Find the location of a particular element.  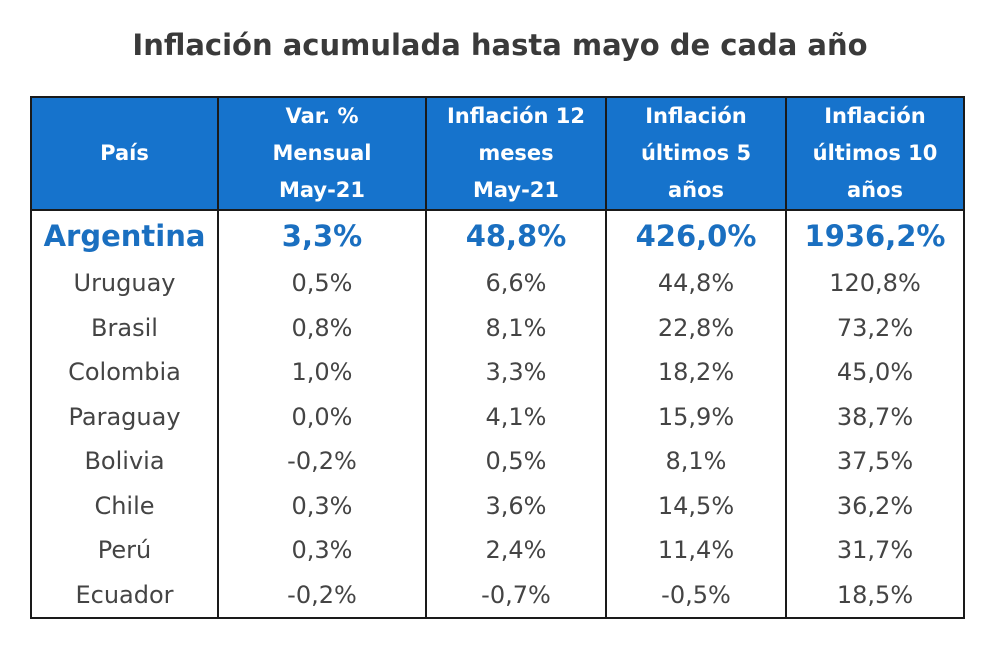

value-cell: 6,6% is located at coordinates (515, 283).